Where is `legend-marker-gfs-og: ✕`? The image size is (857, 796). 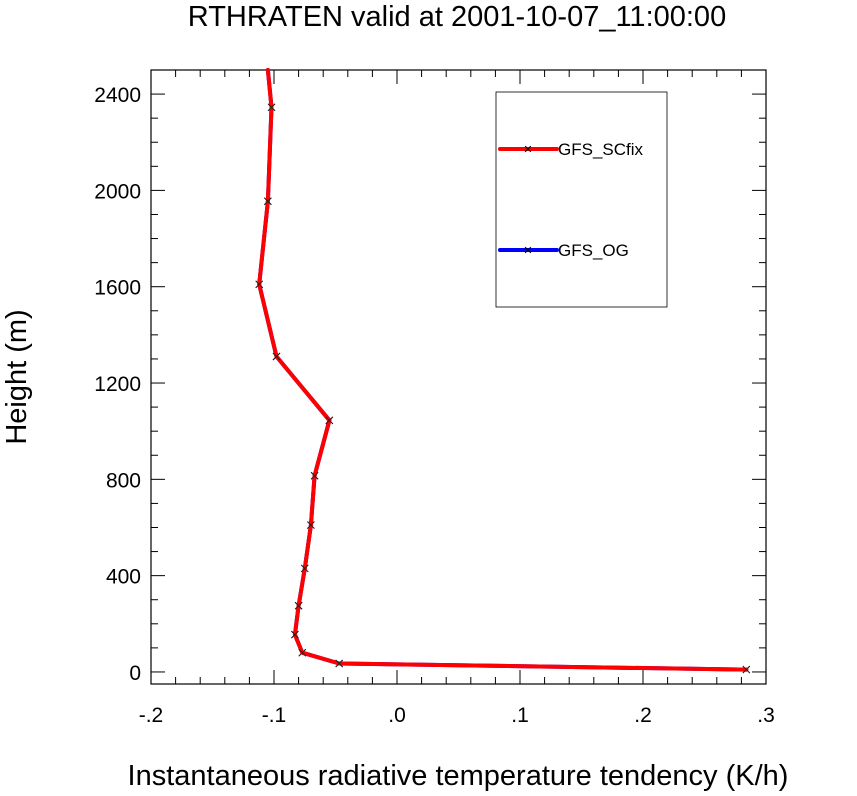
legend-marker-gfs-og: ✕ is located at coordinates (527, 251).